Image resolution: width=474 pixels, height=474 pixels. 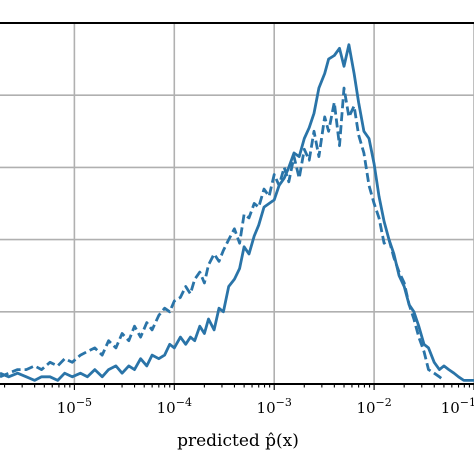 I want to click on x-tick-label-1: 10⁻⁴, so click(x=174, y=406).